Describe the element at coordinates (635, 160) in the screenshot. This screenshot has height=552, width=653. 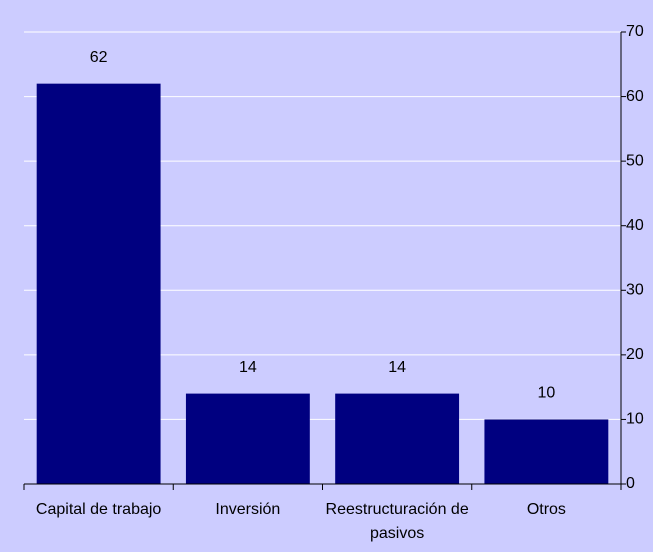
I see `y-tick-label: 50` at that location.